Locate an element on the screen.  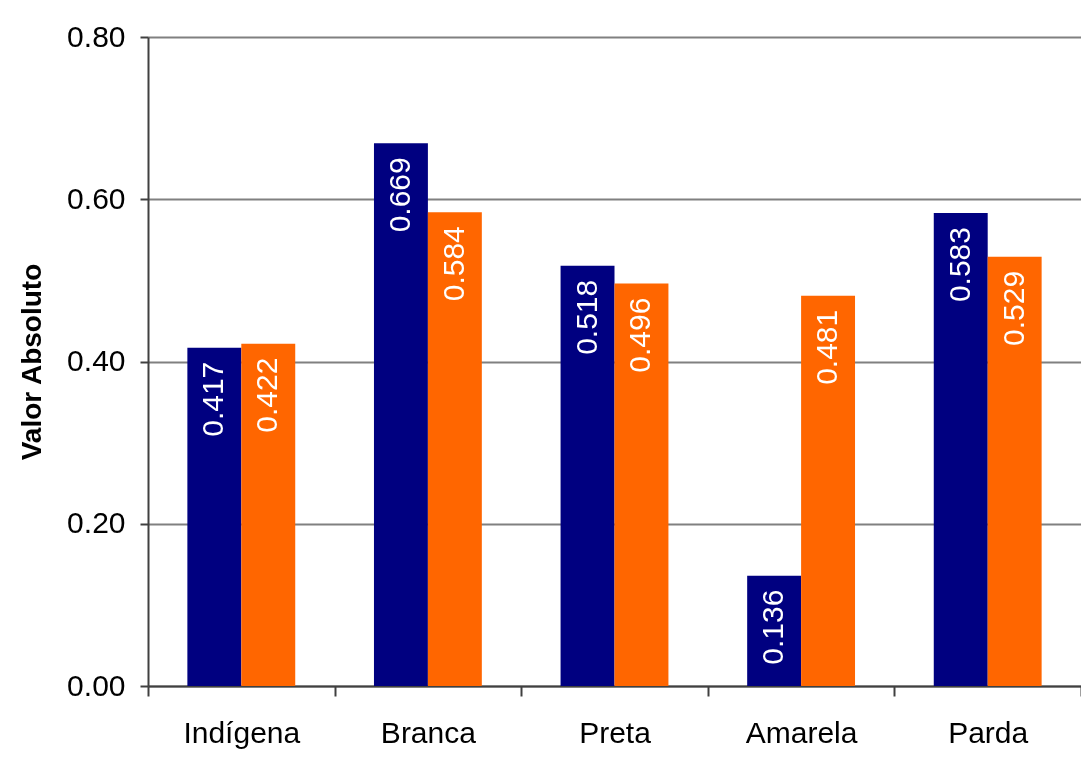
y-axis-title: Valor Absoluto is located at coordinates (32, 362).